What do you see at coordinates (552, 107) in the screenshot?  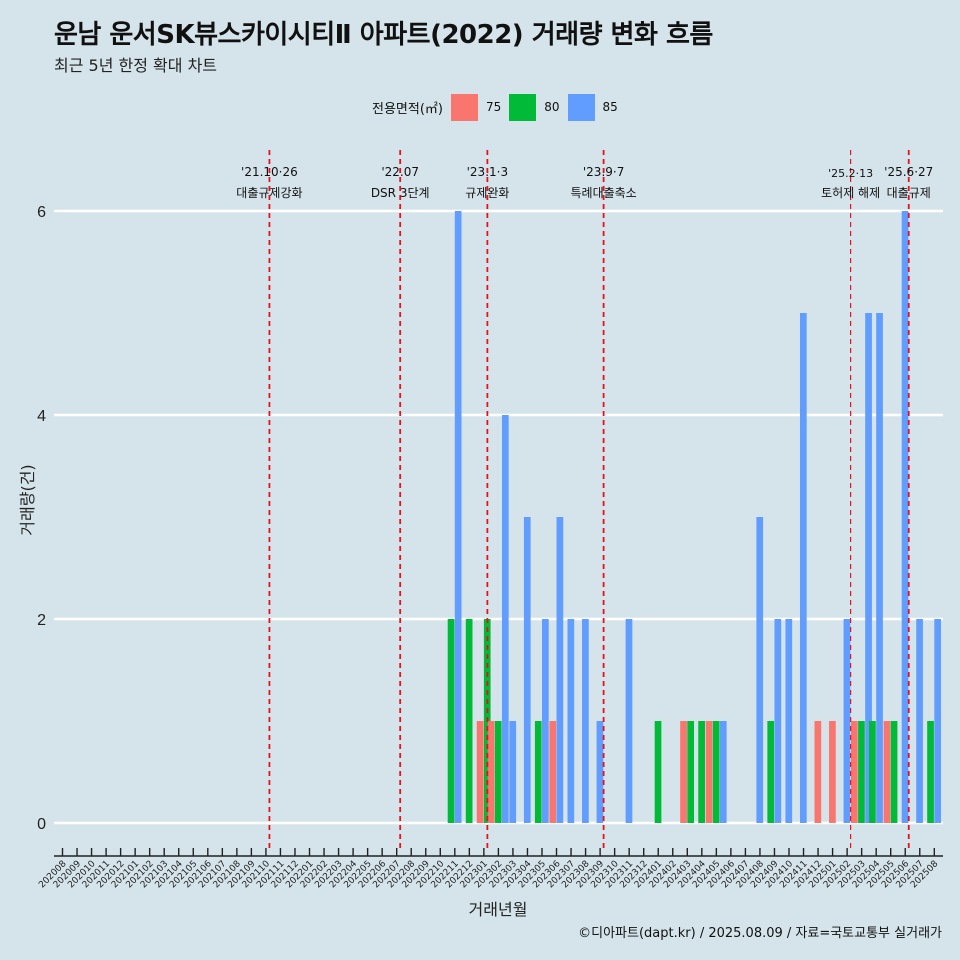 I see `legend-label-80: 80` at bounding box center [552, 107].